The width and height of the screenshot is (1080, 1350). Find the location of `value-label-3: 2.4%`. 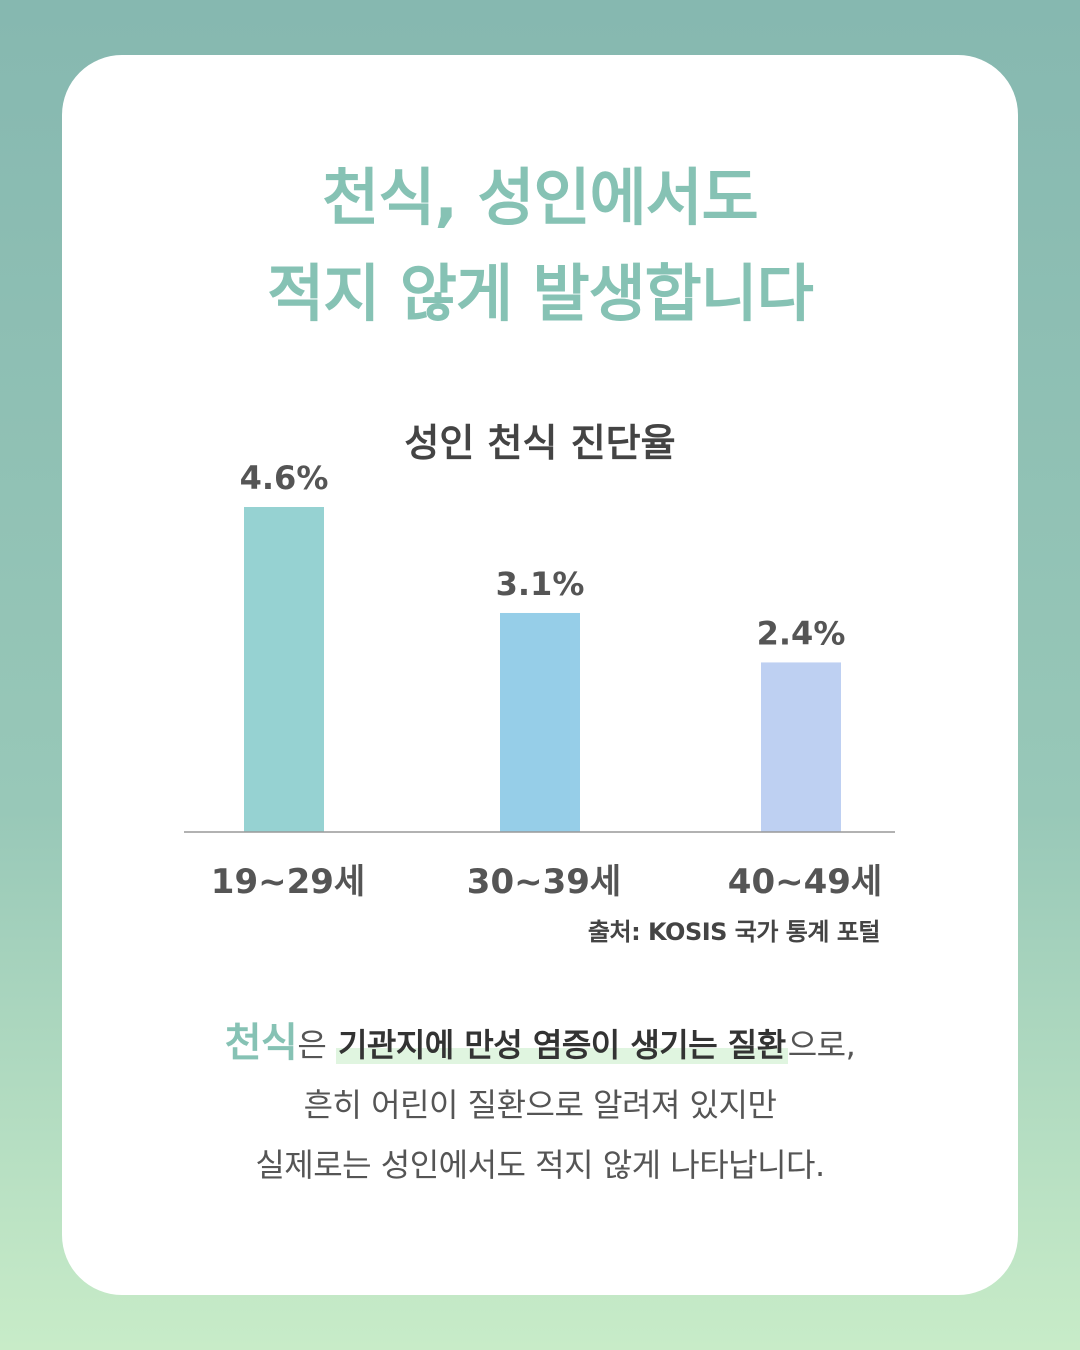

value-label-3: 2.4% is located at coordinates (801, 633).